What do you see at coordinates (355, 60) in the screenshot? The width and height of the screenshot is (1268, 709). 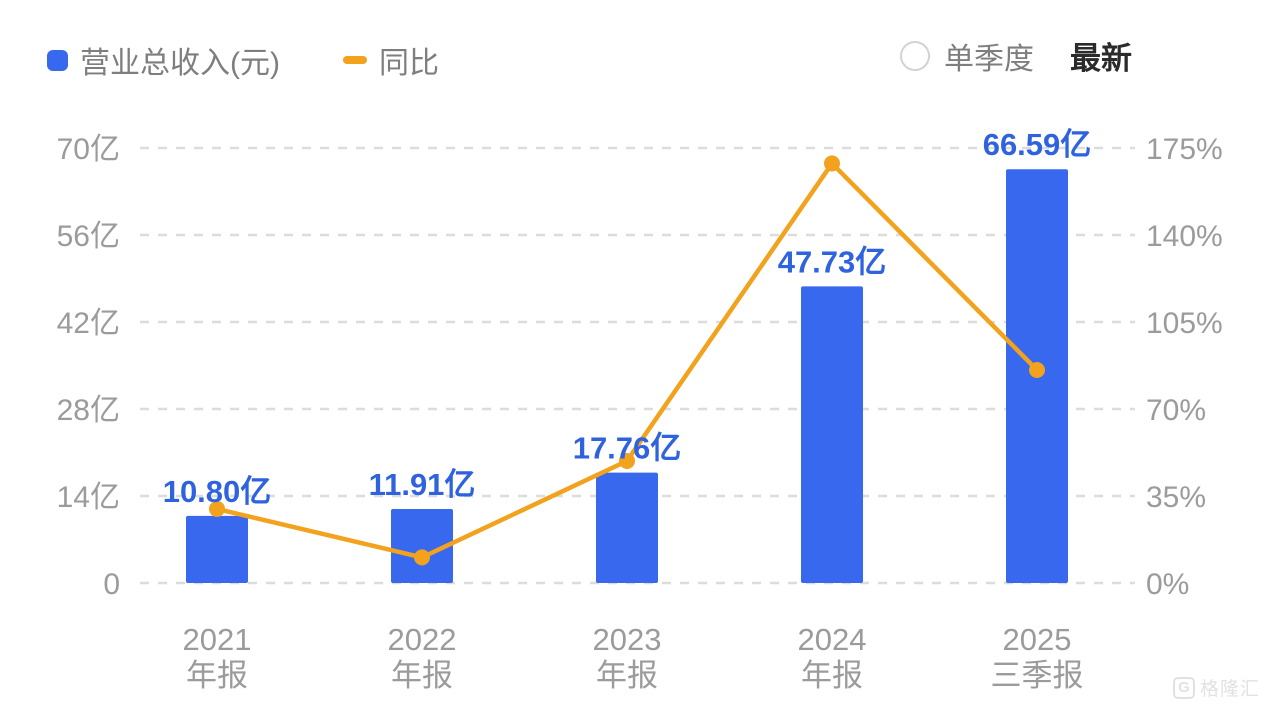 I see `yoy-dash-icon` at bounding box center [355, 60].